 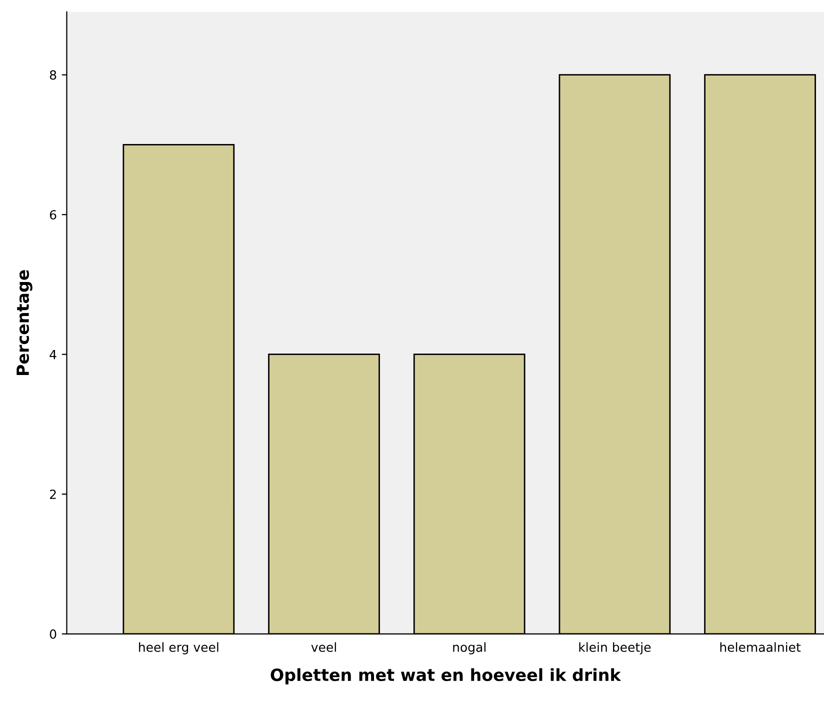 I want to click on y-axis-title: Percentage, so click(x=24, y=323).